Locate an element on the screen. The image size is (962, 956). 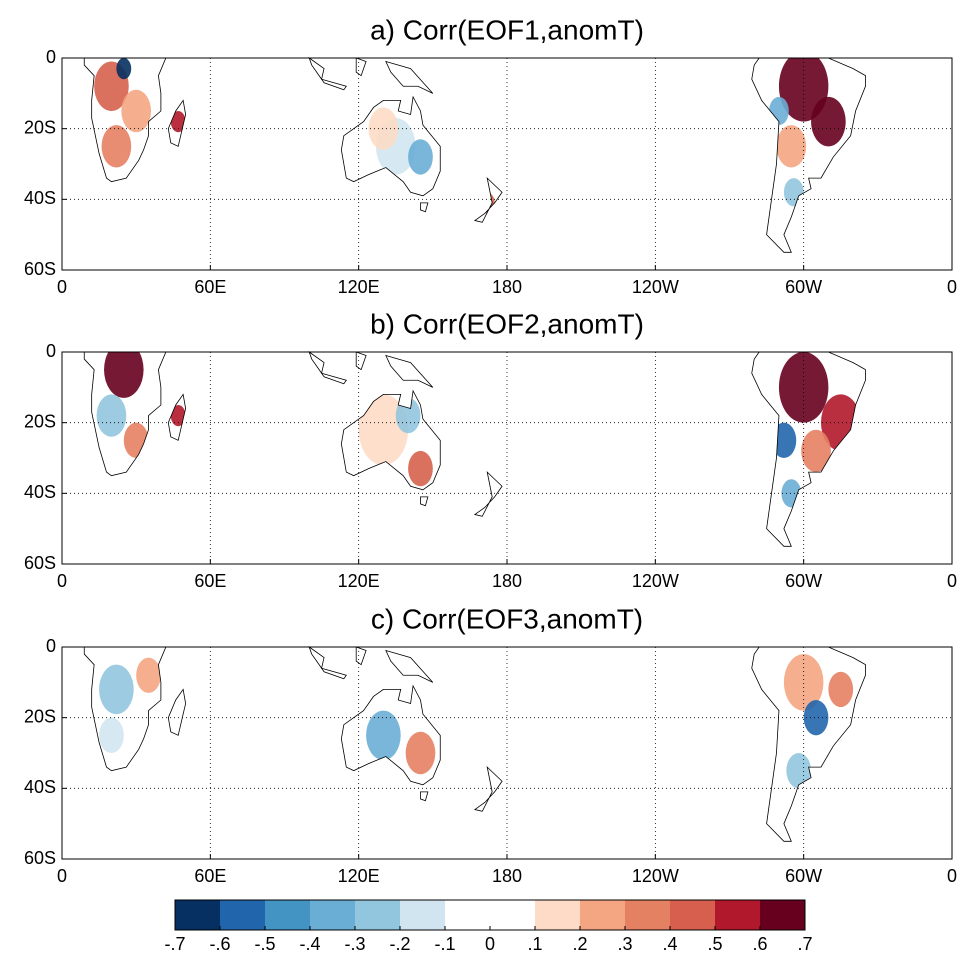
colorbar-tick-label: -.3 is located at coordinates (354, 944).